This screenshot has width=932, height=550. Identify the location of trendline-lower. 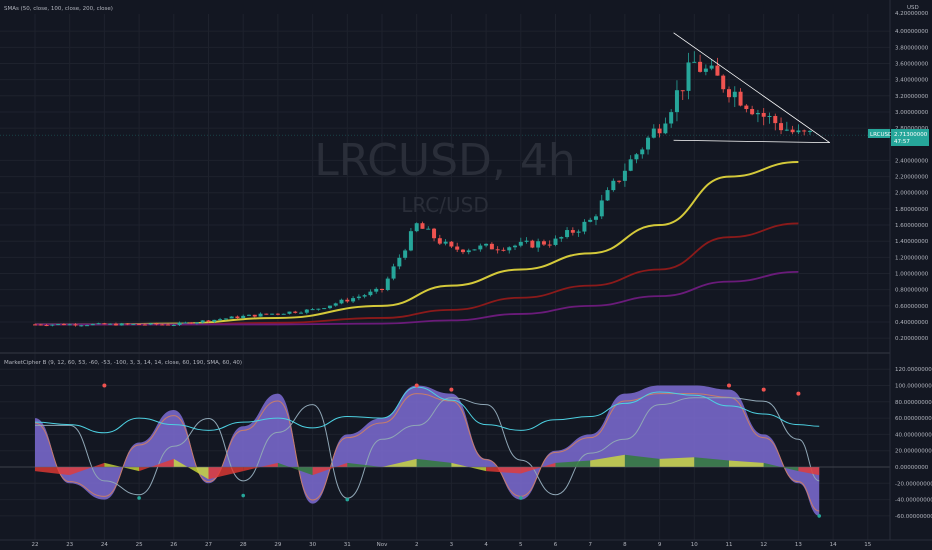
(751, 141).